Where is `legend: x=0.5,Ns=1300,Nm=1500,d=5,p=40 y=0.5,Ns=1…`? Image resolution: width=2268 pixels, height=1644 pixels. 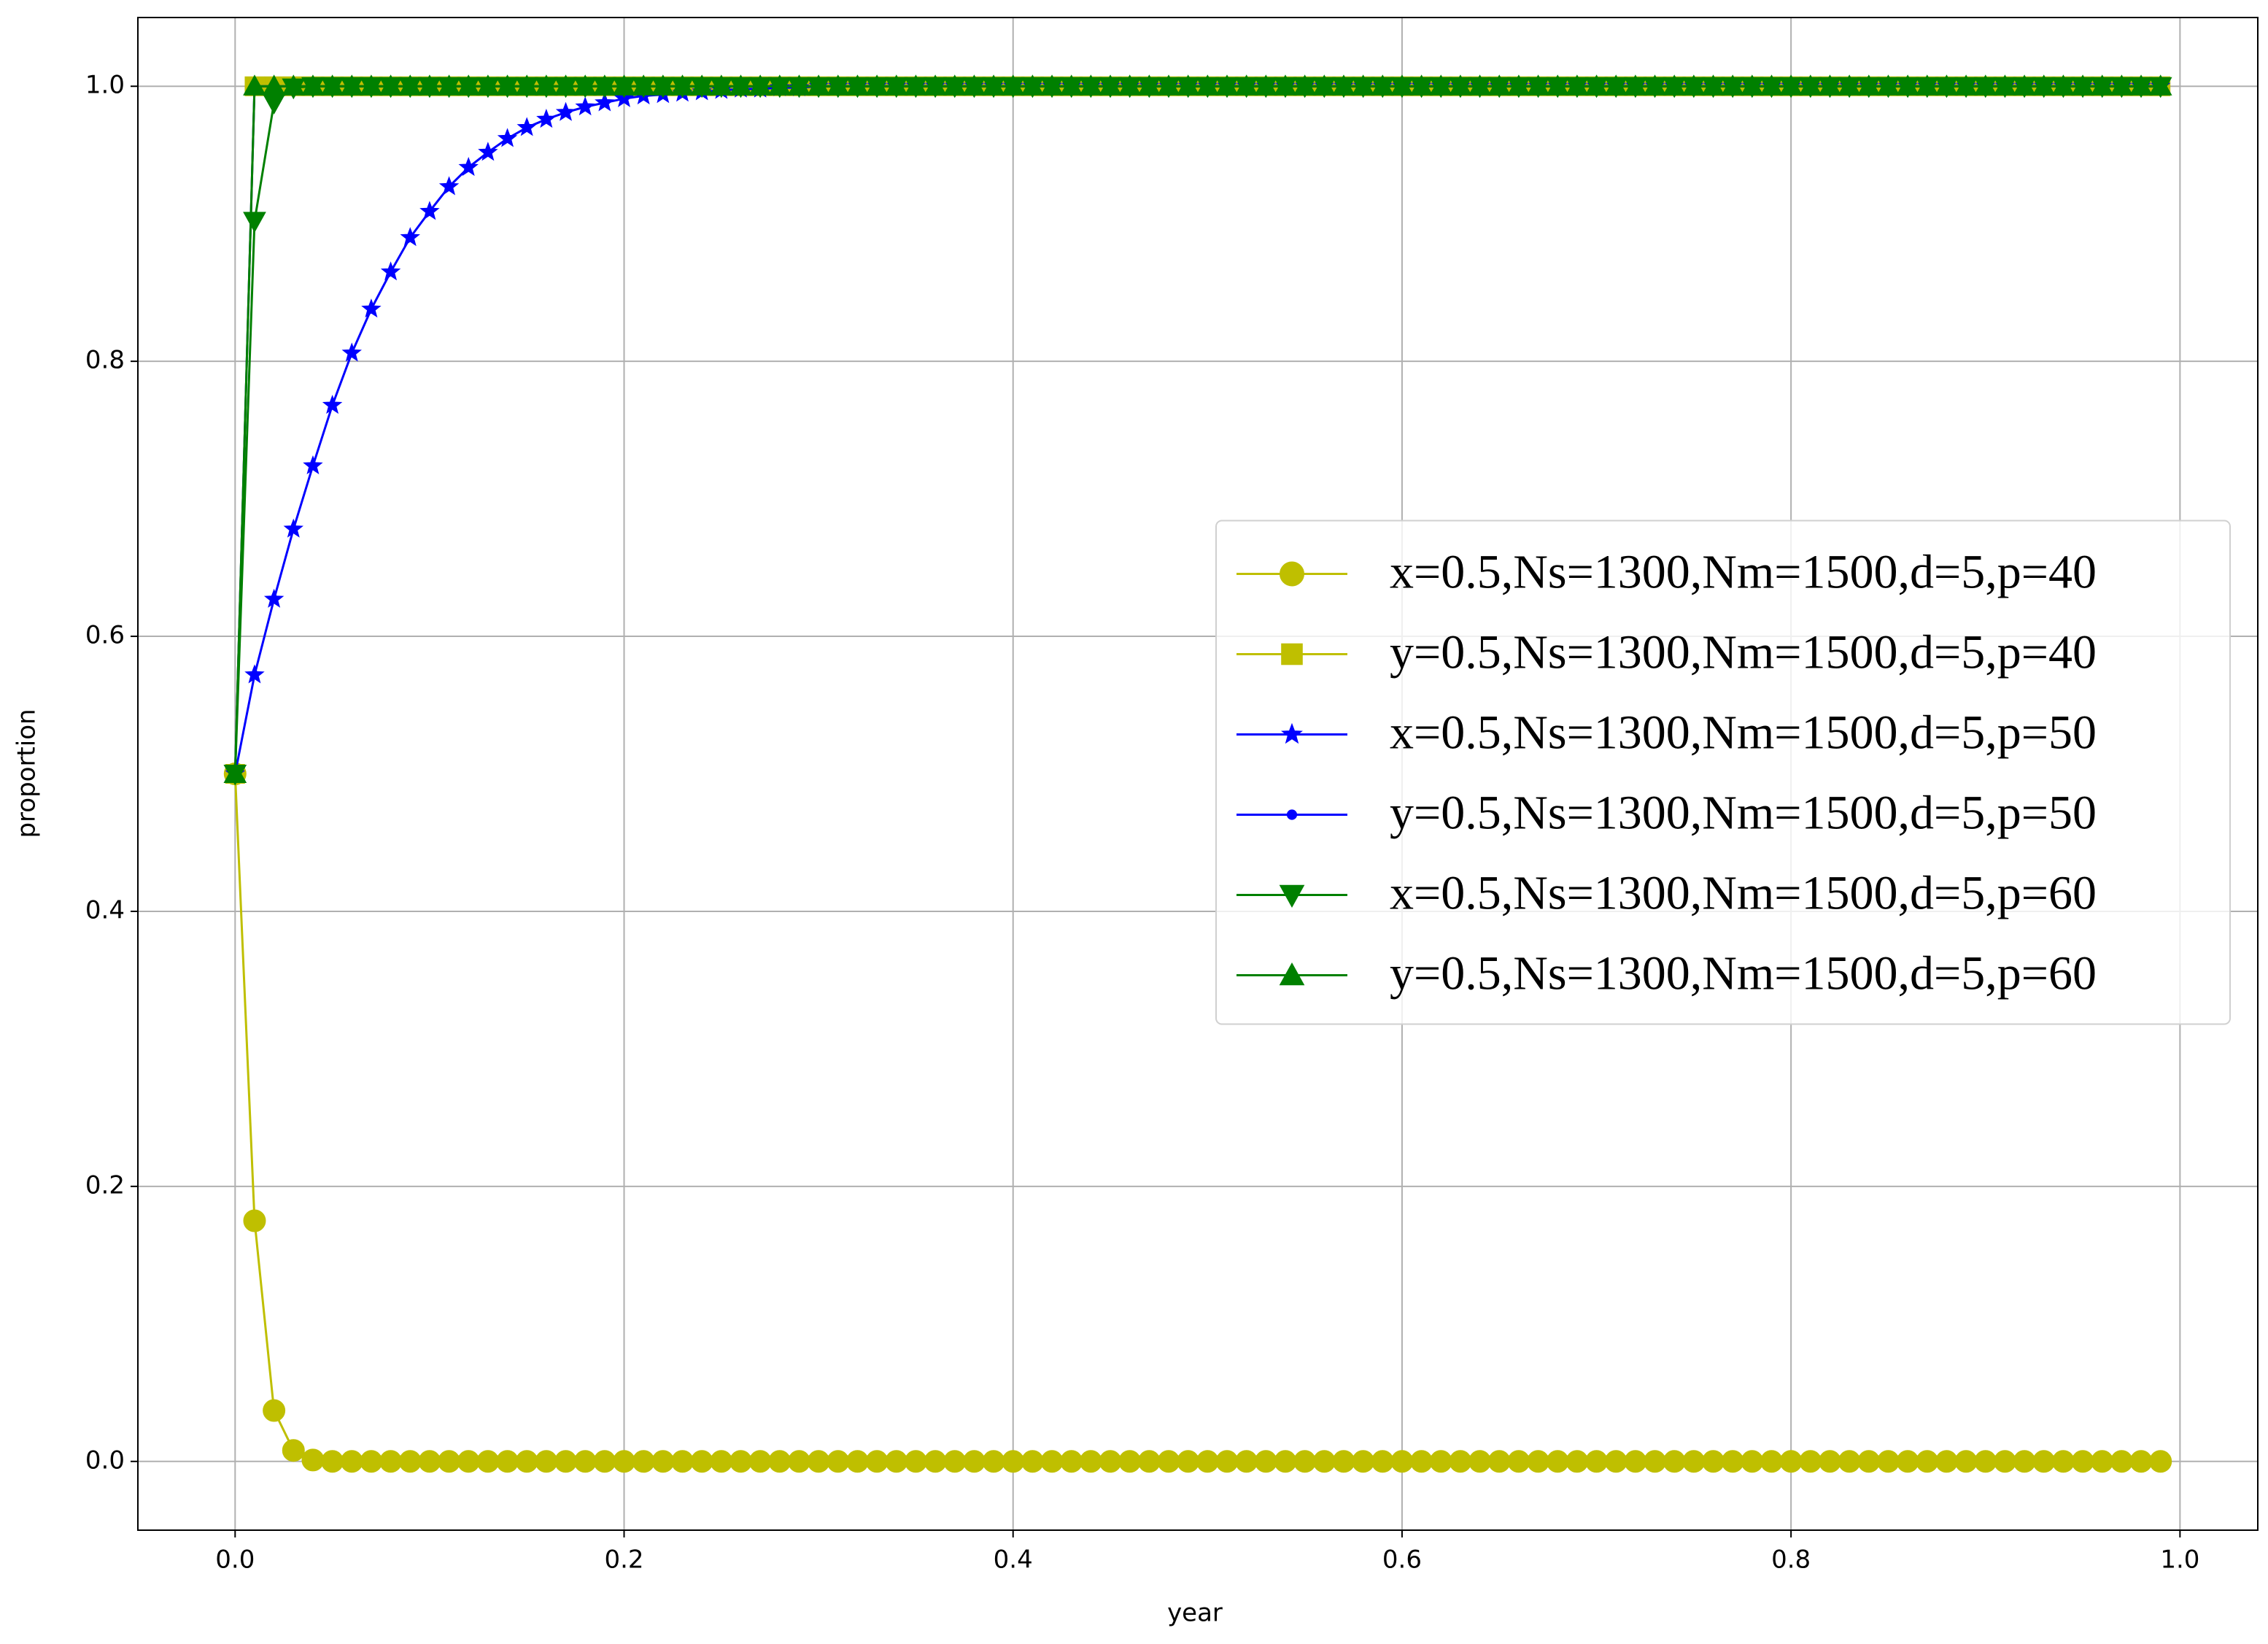
legend: x=0.5,Ns=1300,Nm=1500,d=5,p=40 y=0.5,Ns=1… is located at coordinates (1723, 772).